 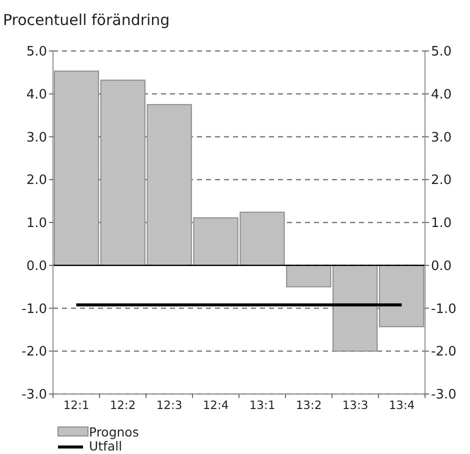 What do you see at coordinates (36, 138) in the screenshot?
I see `y-tick-label: 3.0` at bounding box center [36, 138].